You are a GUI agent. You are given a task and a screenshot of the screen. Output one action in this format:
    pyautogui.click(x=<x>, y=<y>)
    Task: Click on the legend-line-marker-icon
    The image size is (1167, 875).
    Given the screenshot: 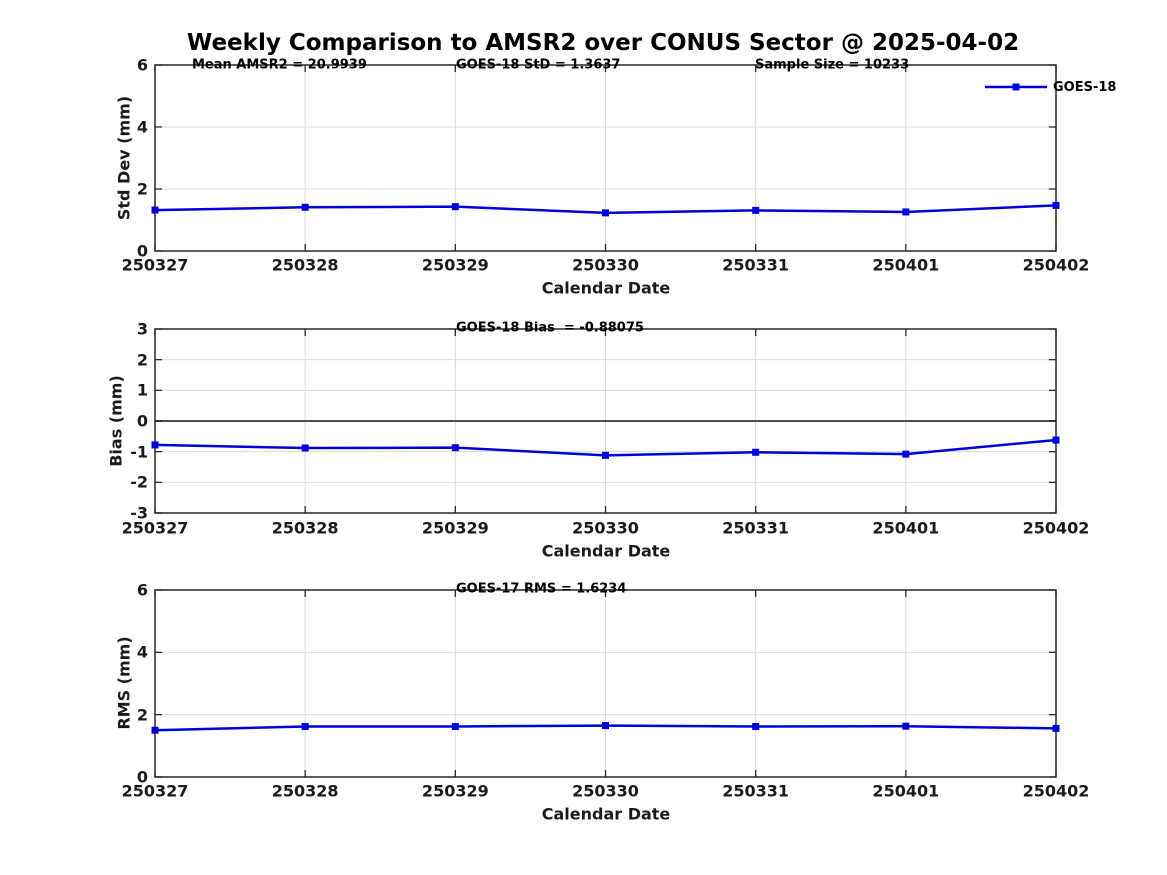 What is the action you would take?
    pyautogui.click(x=1016, y=87)
    